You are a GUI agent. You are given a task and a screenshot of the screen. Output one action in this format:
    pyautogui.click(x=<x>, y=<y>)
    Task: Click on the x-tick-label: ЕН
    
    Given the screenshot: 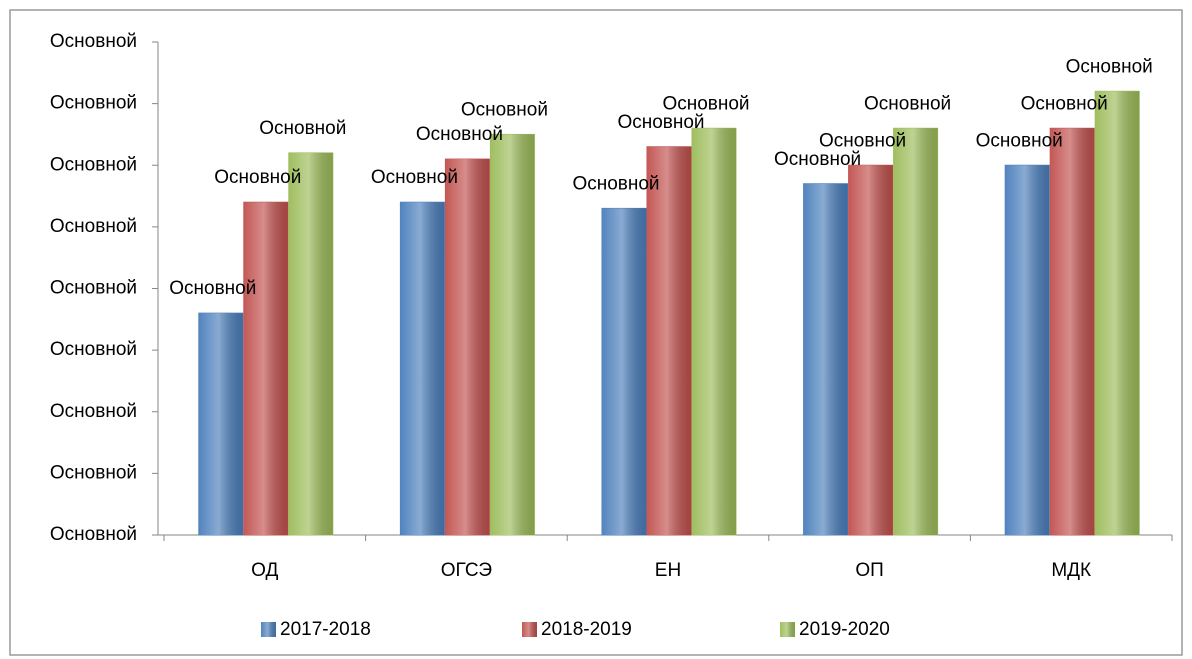 What is the action you would take?
    pyautogui.click(x=668, y=570)
    